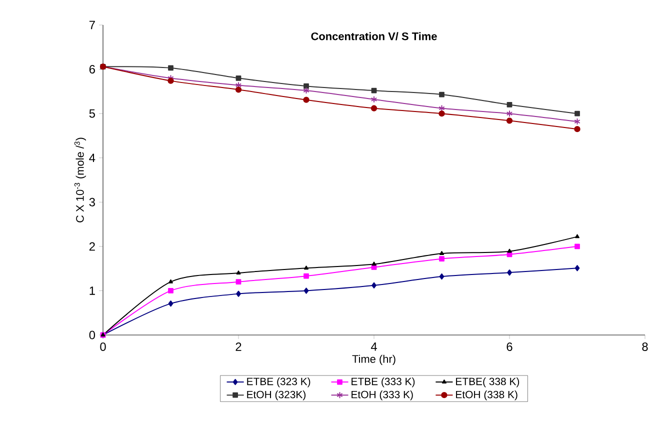  What do you see at coordinates (374, 360) in the screenshot?
I see `x-axis-title: Time (hr)` at bounding box center [374, 360].